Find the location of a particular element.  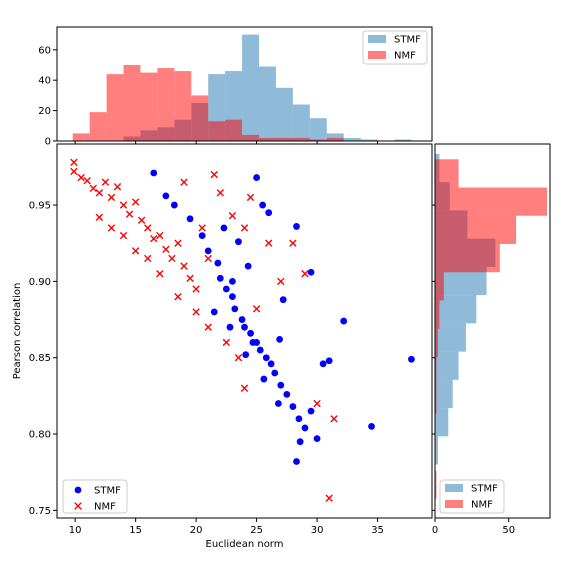

y-tick-label: 0.80 is located at coordinates (40, 435).